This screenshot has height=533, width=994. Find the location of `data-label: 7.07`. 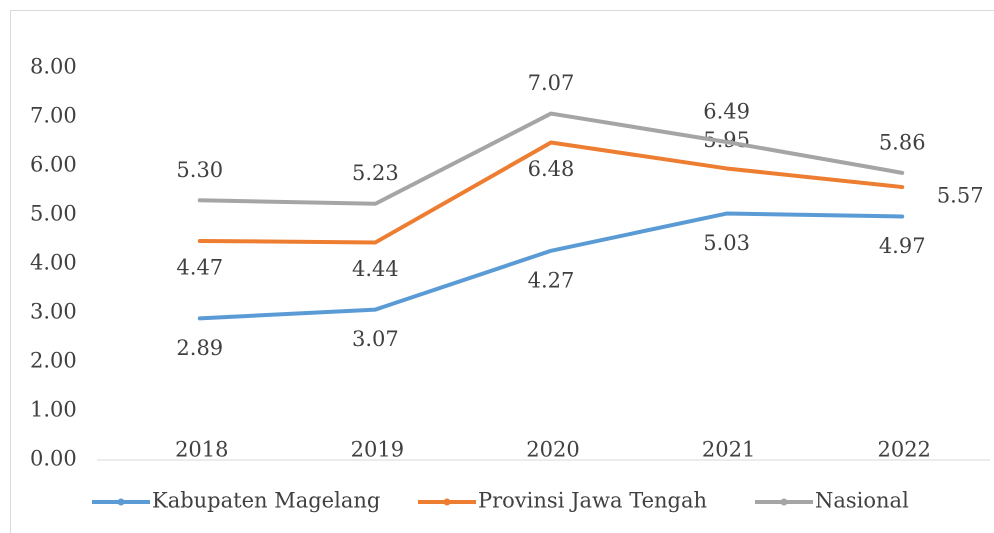

data-label: 7.07 is located at coordinates (551, 83).